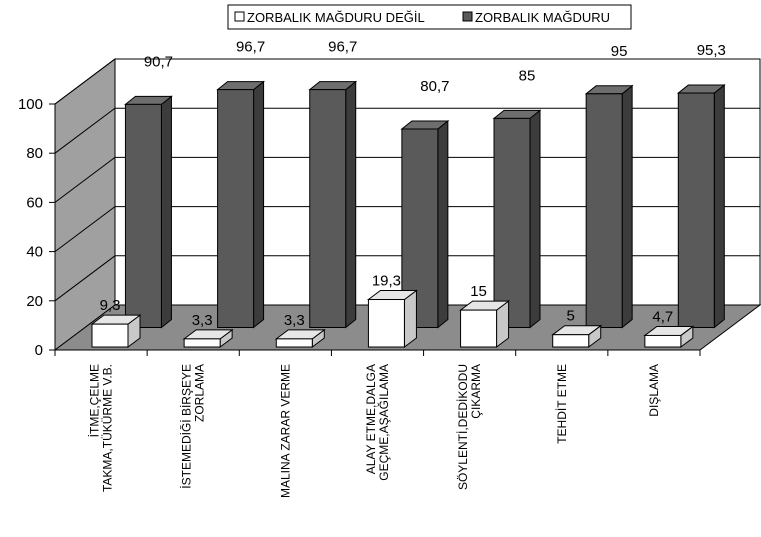 The image size is (761, 537). What do you see at coordinates (108, 428) in the screenshot?
I see `x-category-label-line: TAKMA,TÜKÜRME V.B.` at bounding box center [108, 428].